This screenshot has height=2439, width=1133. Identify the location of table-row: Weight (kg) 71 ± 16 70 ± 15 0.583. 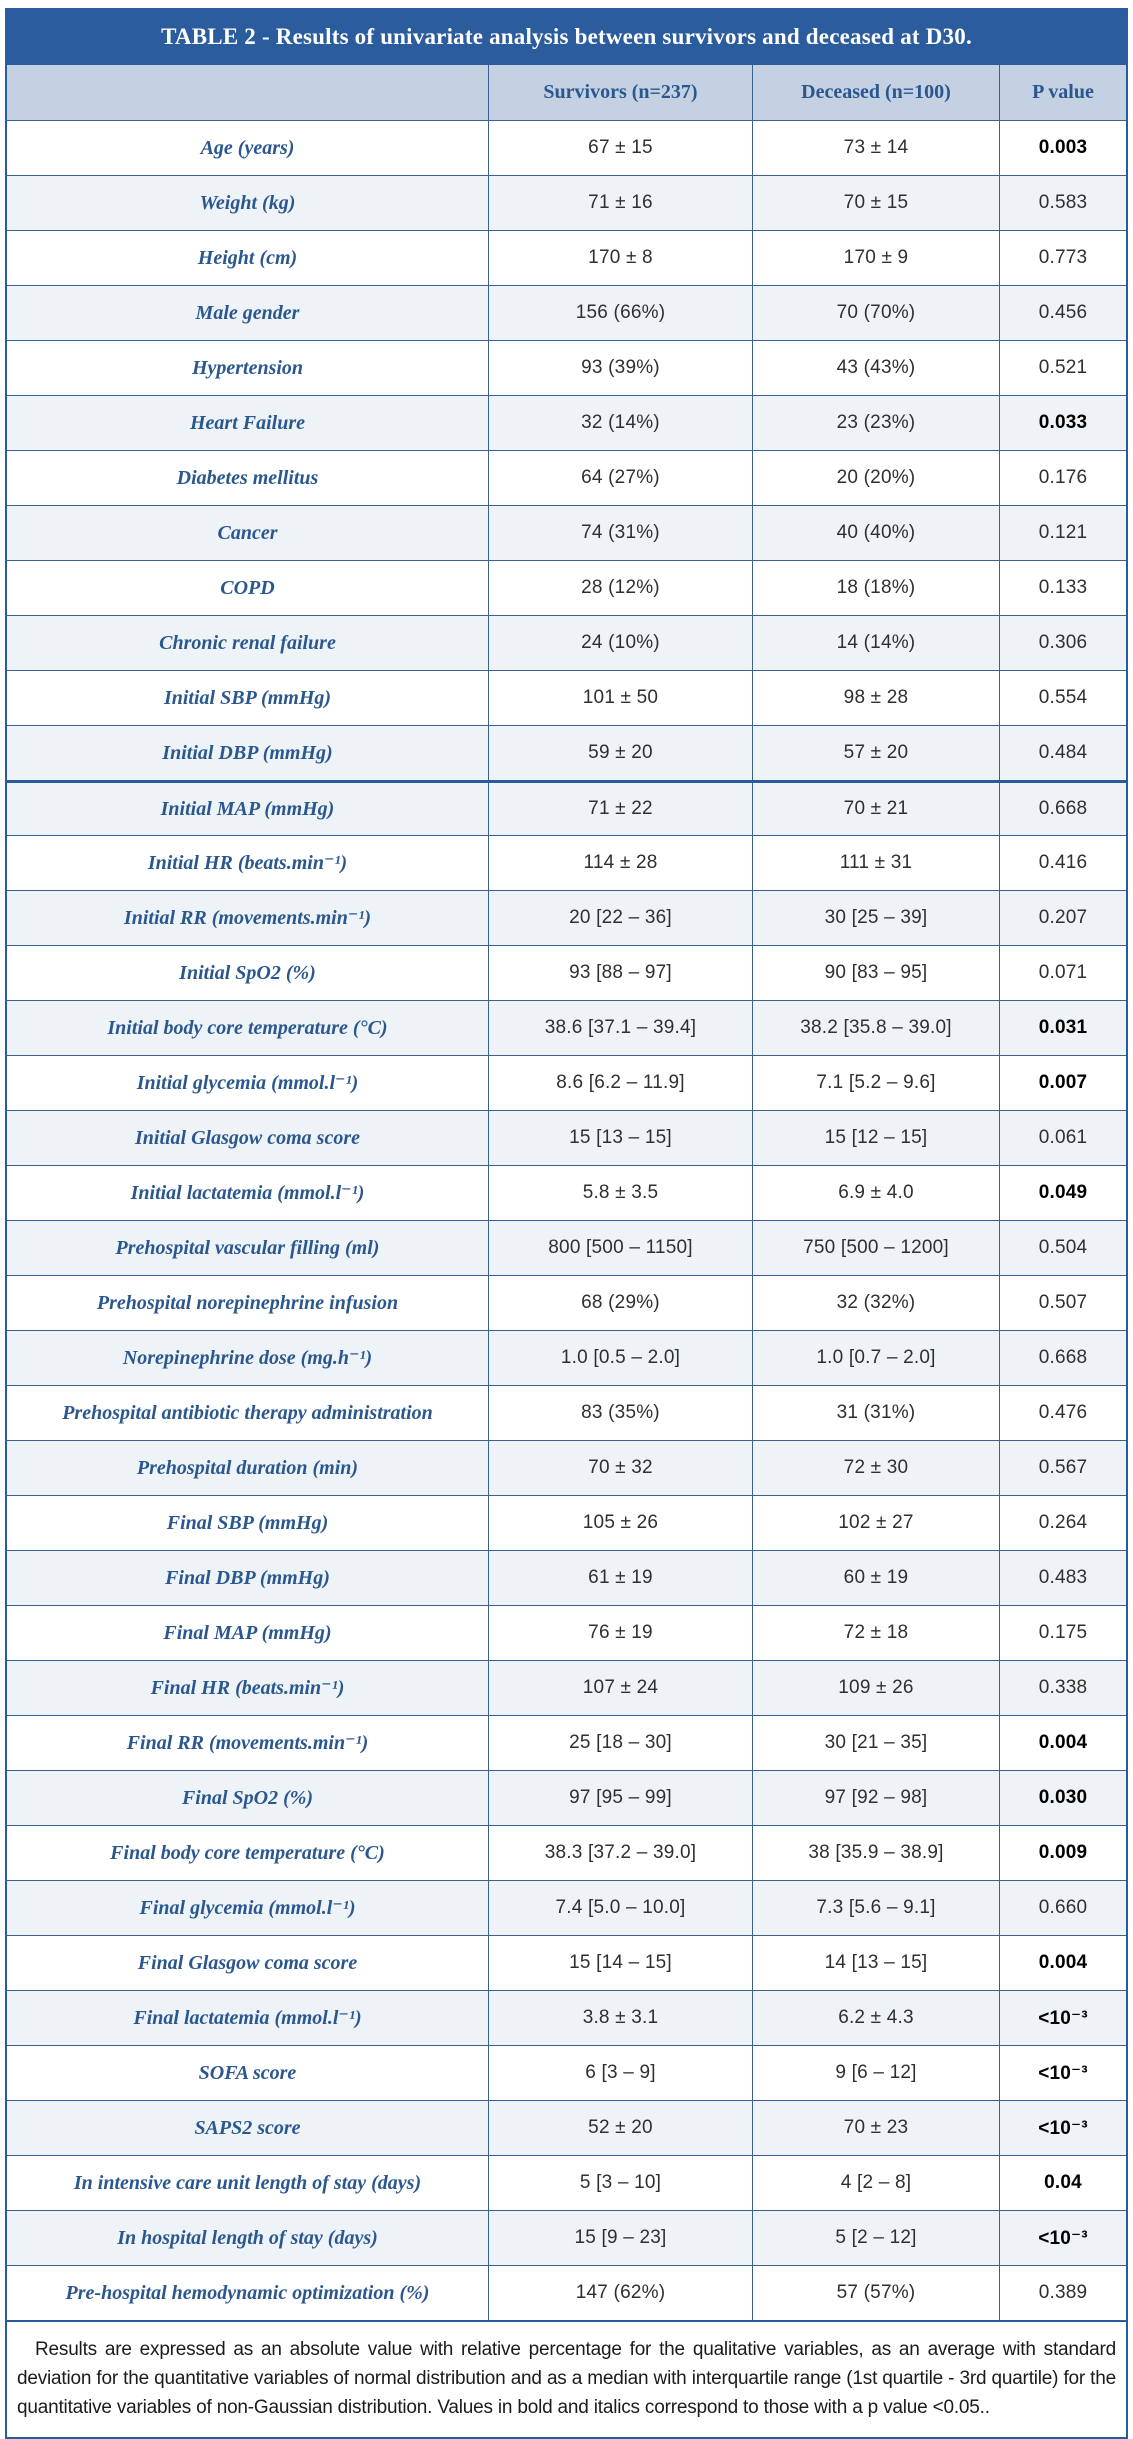
(566, 202).